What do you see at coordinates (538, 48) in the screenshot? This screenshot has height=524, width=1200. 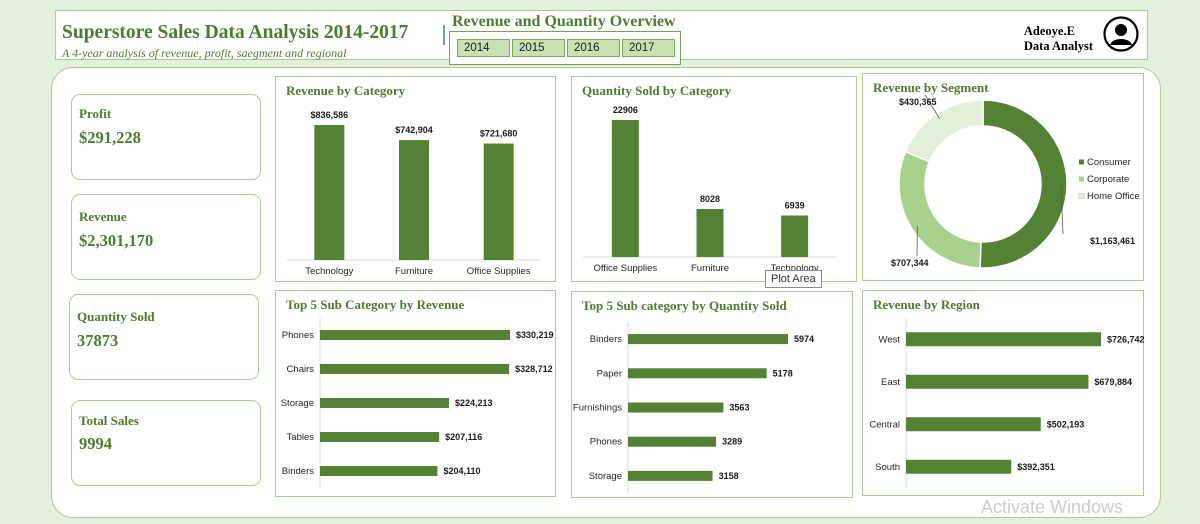 I see `year-tab-2015: 2015` at bounding box center [538, 48].